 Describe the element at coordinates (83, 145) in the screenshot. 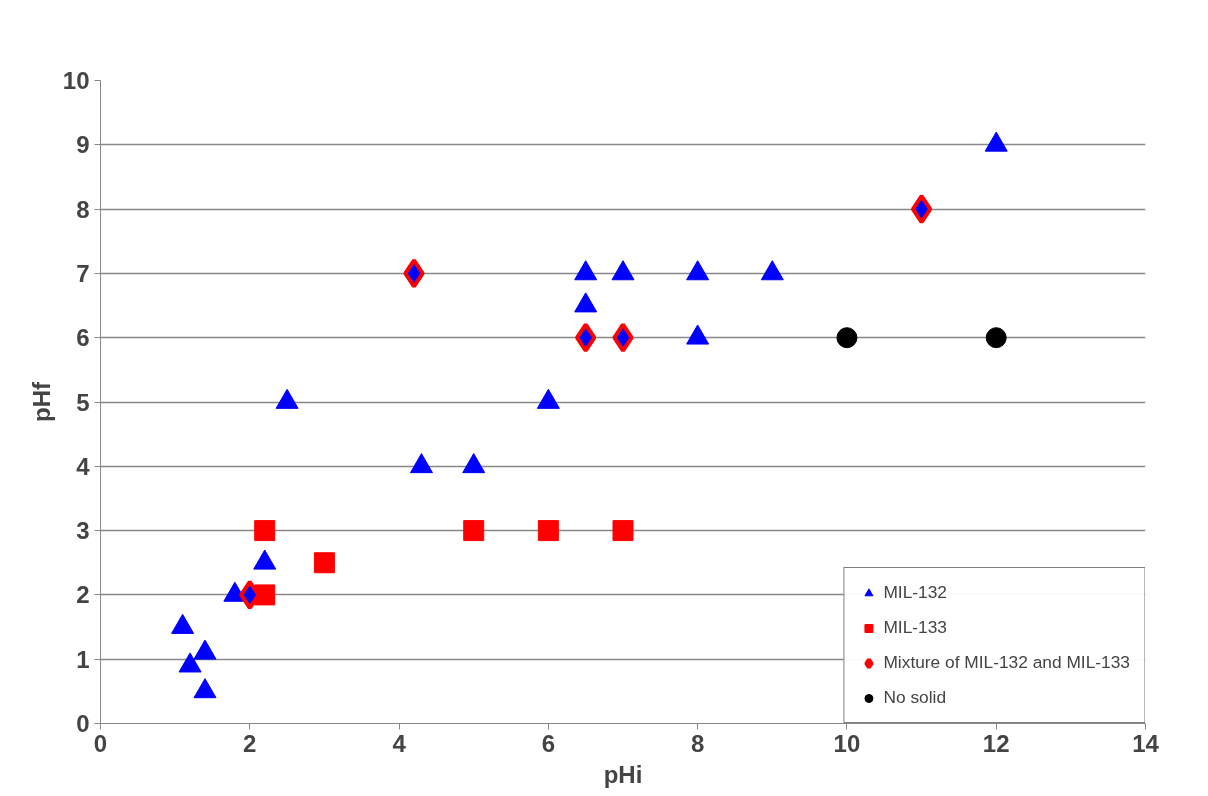

I see `y-tick-label: 9` at that location.